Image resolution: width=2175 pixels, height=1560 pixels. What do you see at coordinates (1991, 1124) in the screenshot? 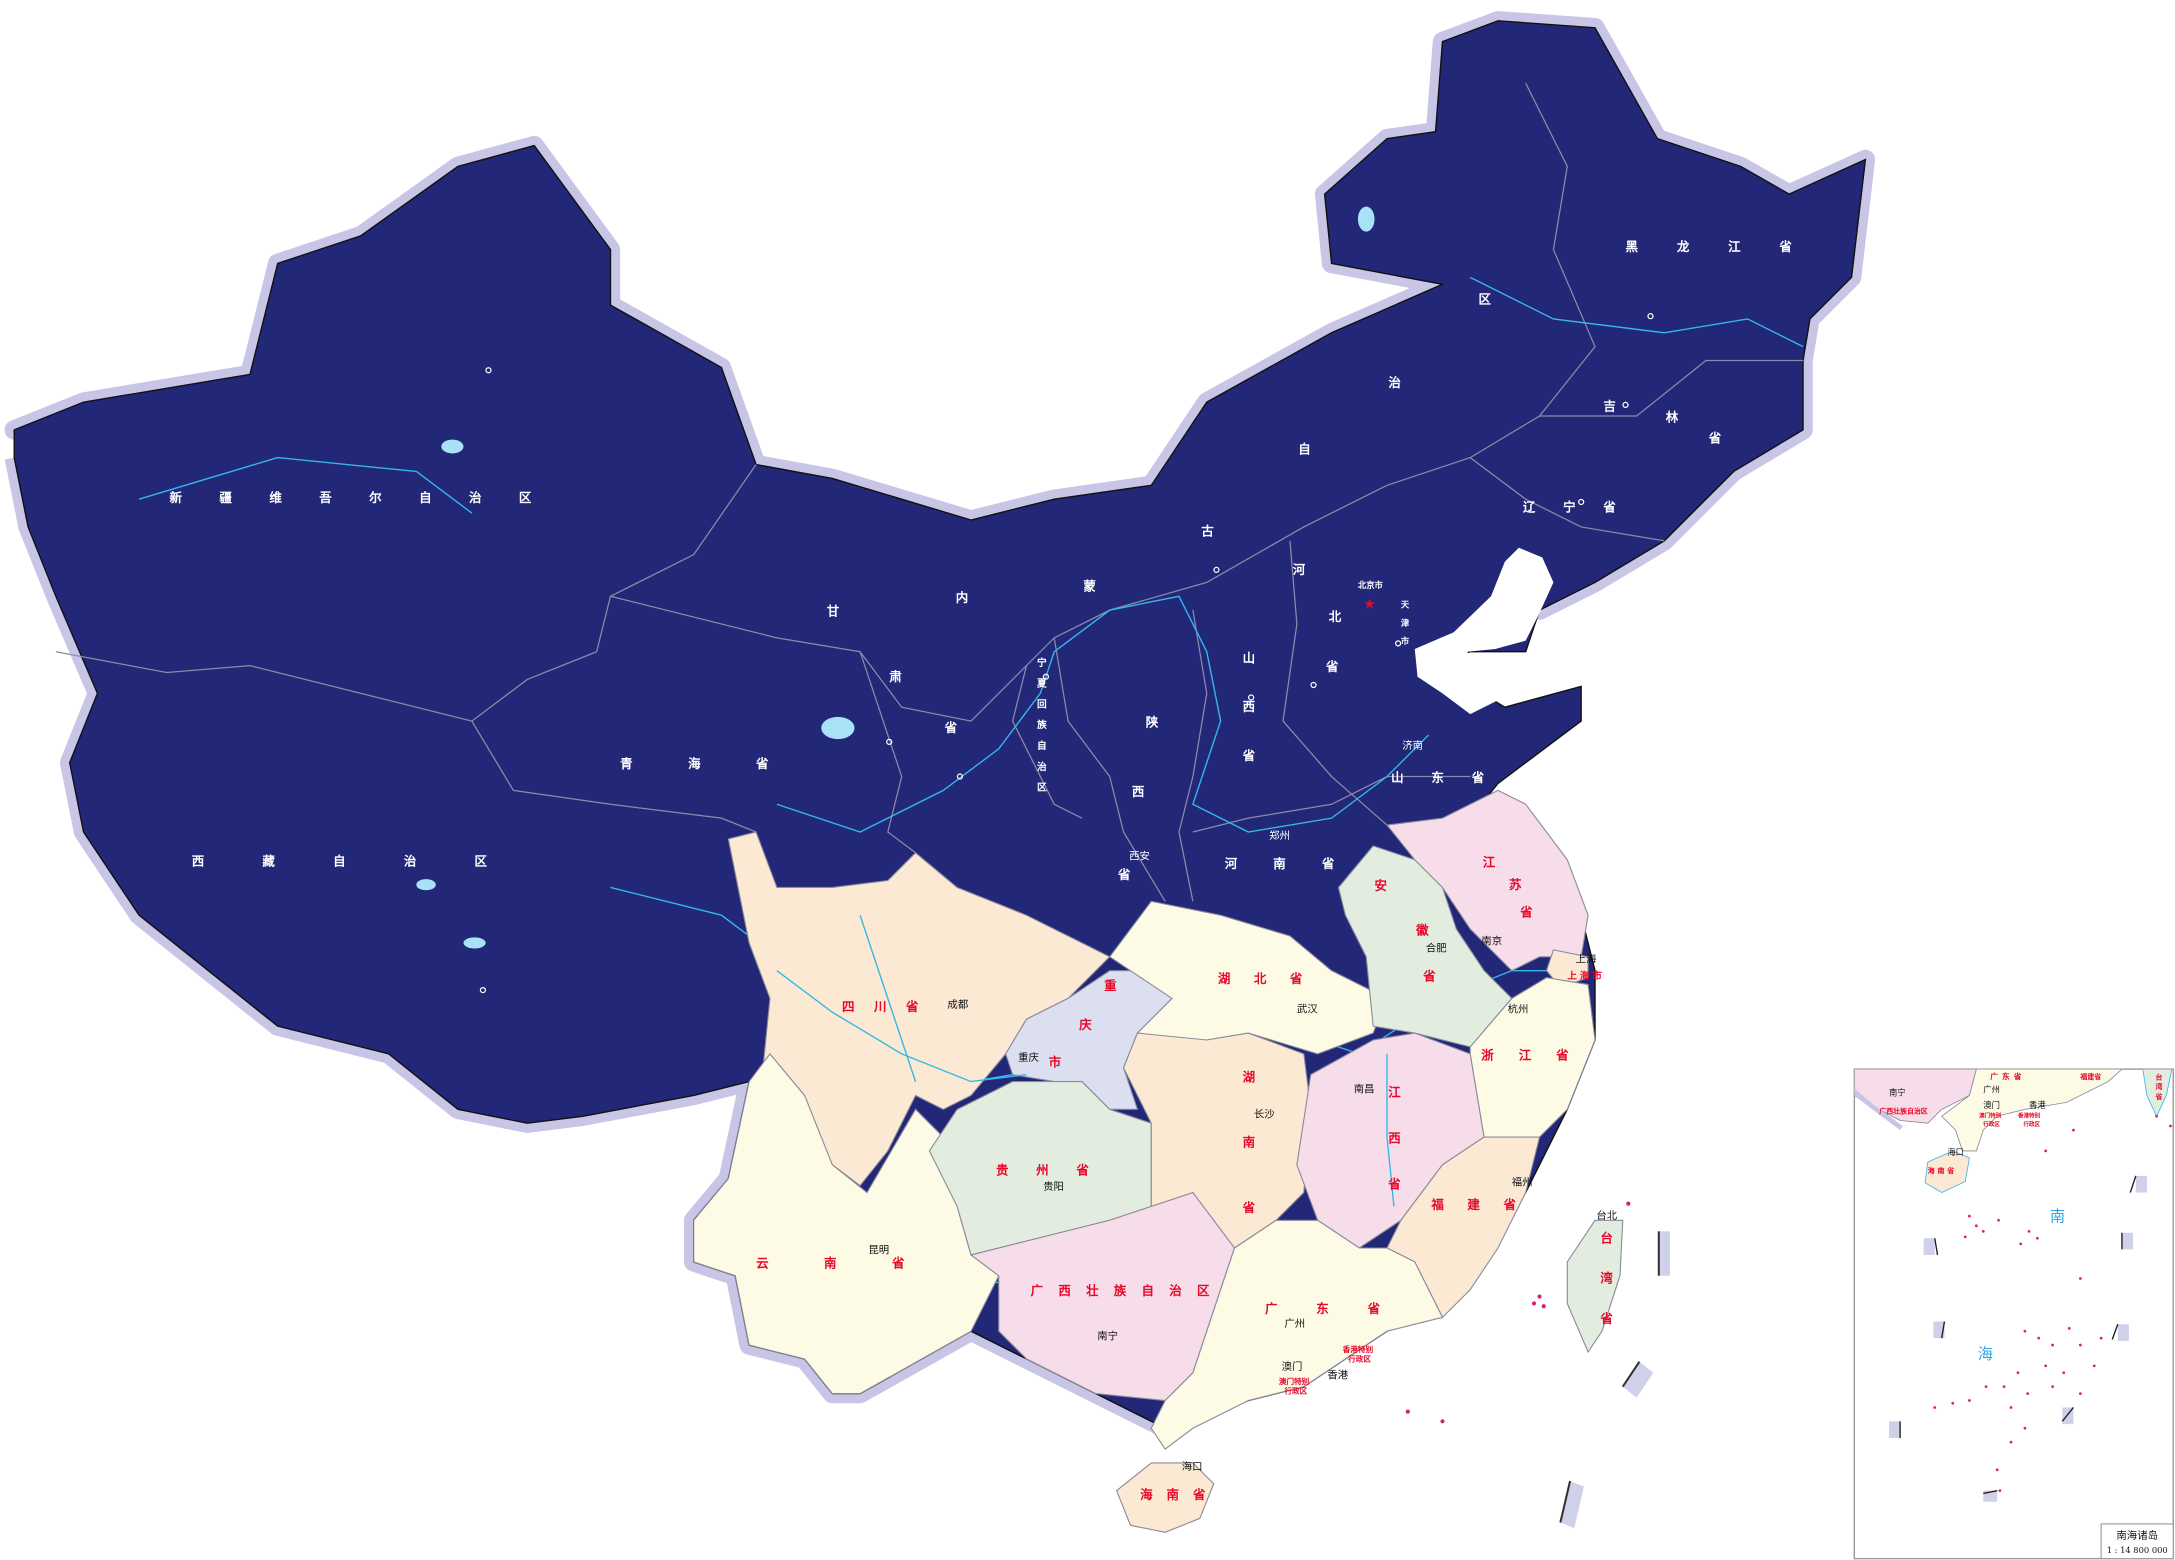
I see `inset-label-macao-2: 行政区` at bounding box center [1991, 1124].